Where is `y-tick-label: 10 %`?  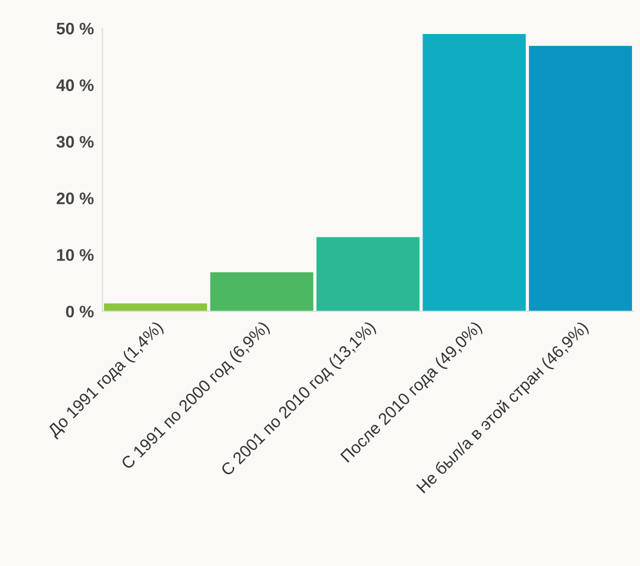 y-tick-label: 10 % is located at coordinates (75, 255).